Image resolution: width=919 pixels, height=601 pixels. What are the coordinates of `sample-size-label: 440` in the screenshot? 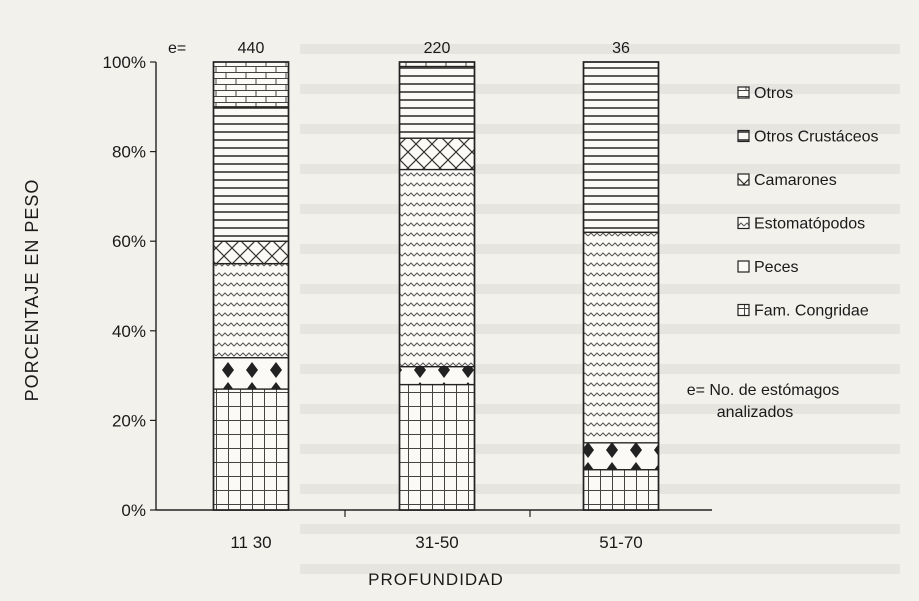 It's located at (251, 48).